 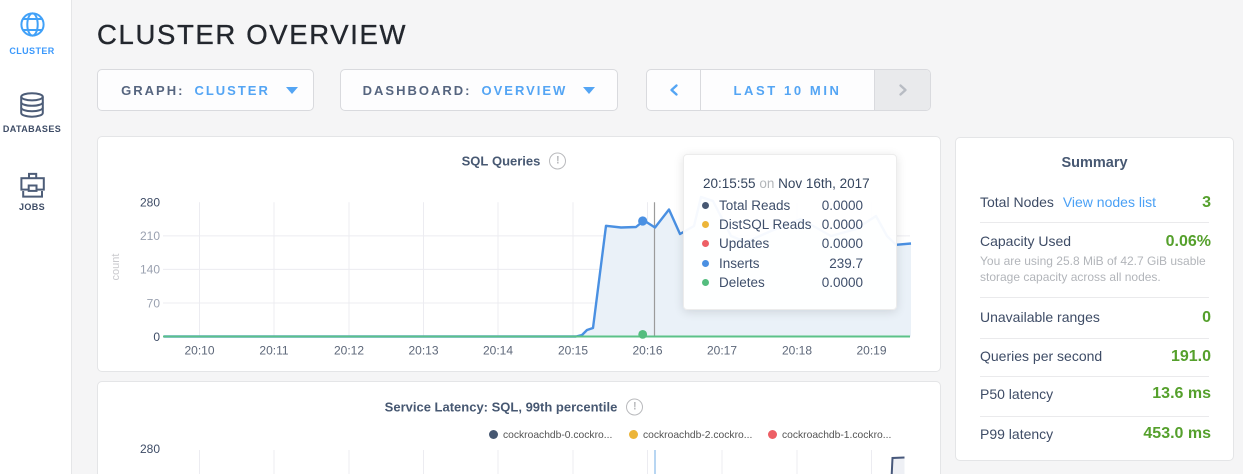 I want to click on svg-text: count, so click(x=116, y=267).